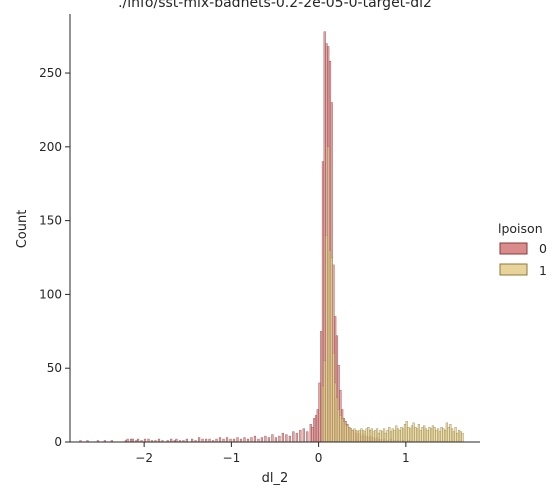 This screenshot has height=500, width=560. Describe the element at coordinates (144, 458) in the screenshot. I see `x-tick-label-0: −2` at that location.